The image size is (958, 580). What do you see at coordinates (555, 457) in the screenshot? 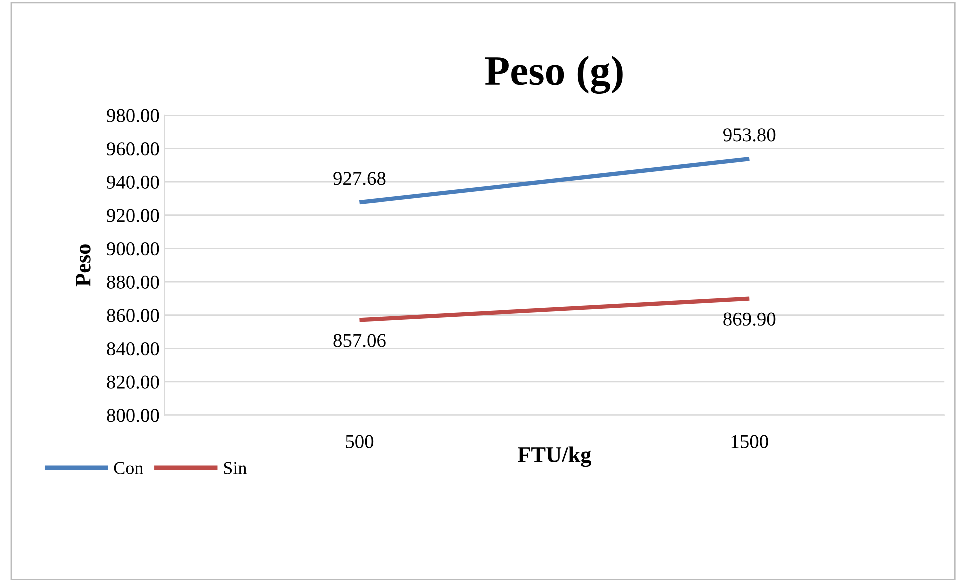
I see `x-axis-title: FTU/kg` at bounding box center [555, 457].